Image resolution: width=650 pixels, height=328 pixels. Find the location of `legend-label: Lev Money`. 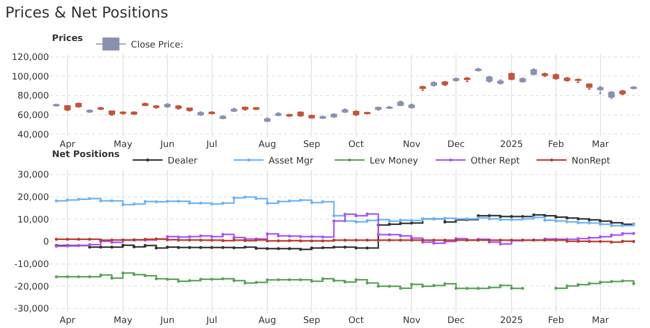

legend-label: Lev Money is located at coordinates (394, 161).